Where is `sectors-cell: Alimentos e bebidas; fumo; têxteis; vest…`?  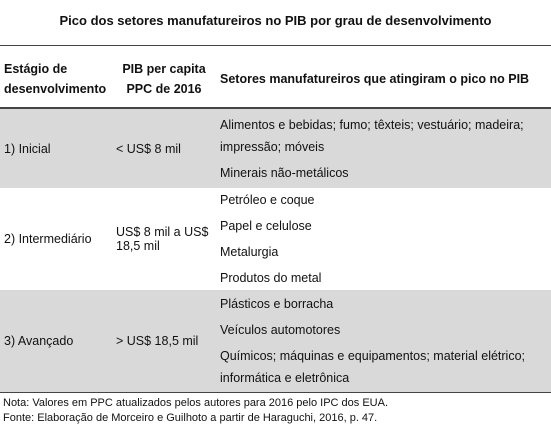
sectors-cell: Alimentos e bebidas; fumo; têxteis; vest… is located at coordinates (381, 148).